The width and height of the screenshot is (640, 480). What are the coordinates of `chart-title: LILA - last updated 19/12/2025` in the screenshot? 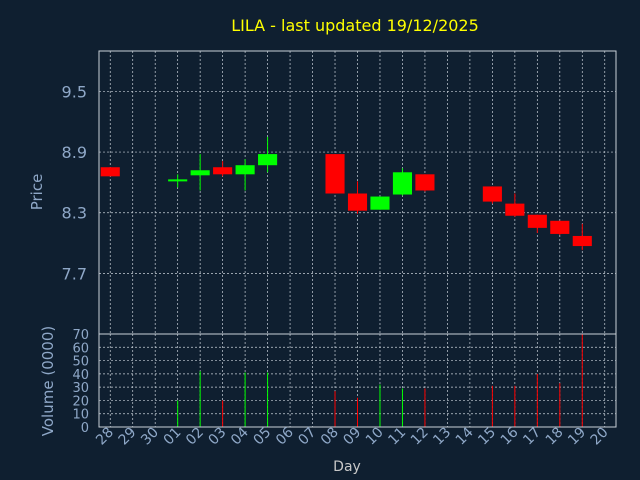 It's located at (355, 25).